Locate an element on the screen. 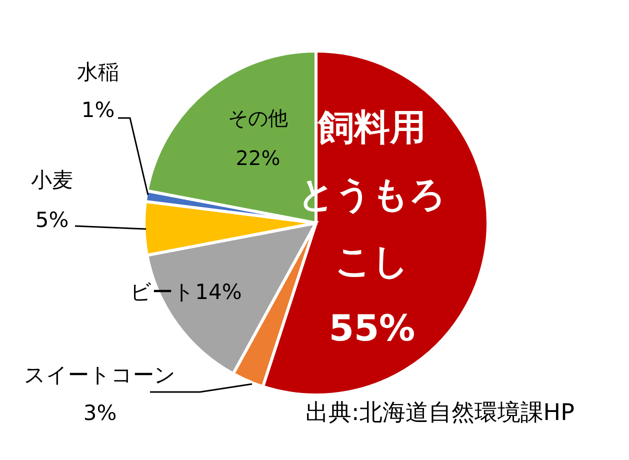 The image size is (629, 460). data-label: 3% is located at coordinates (100, 413).